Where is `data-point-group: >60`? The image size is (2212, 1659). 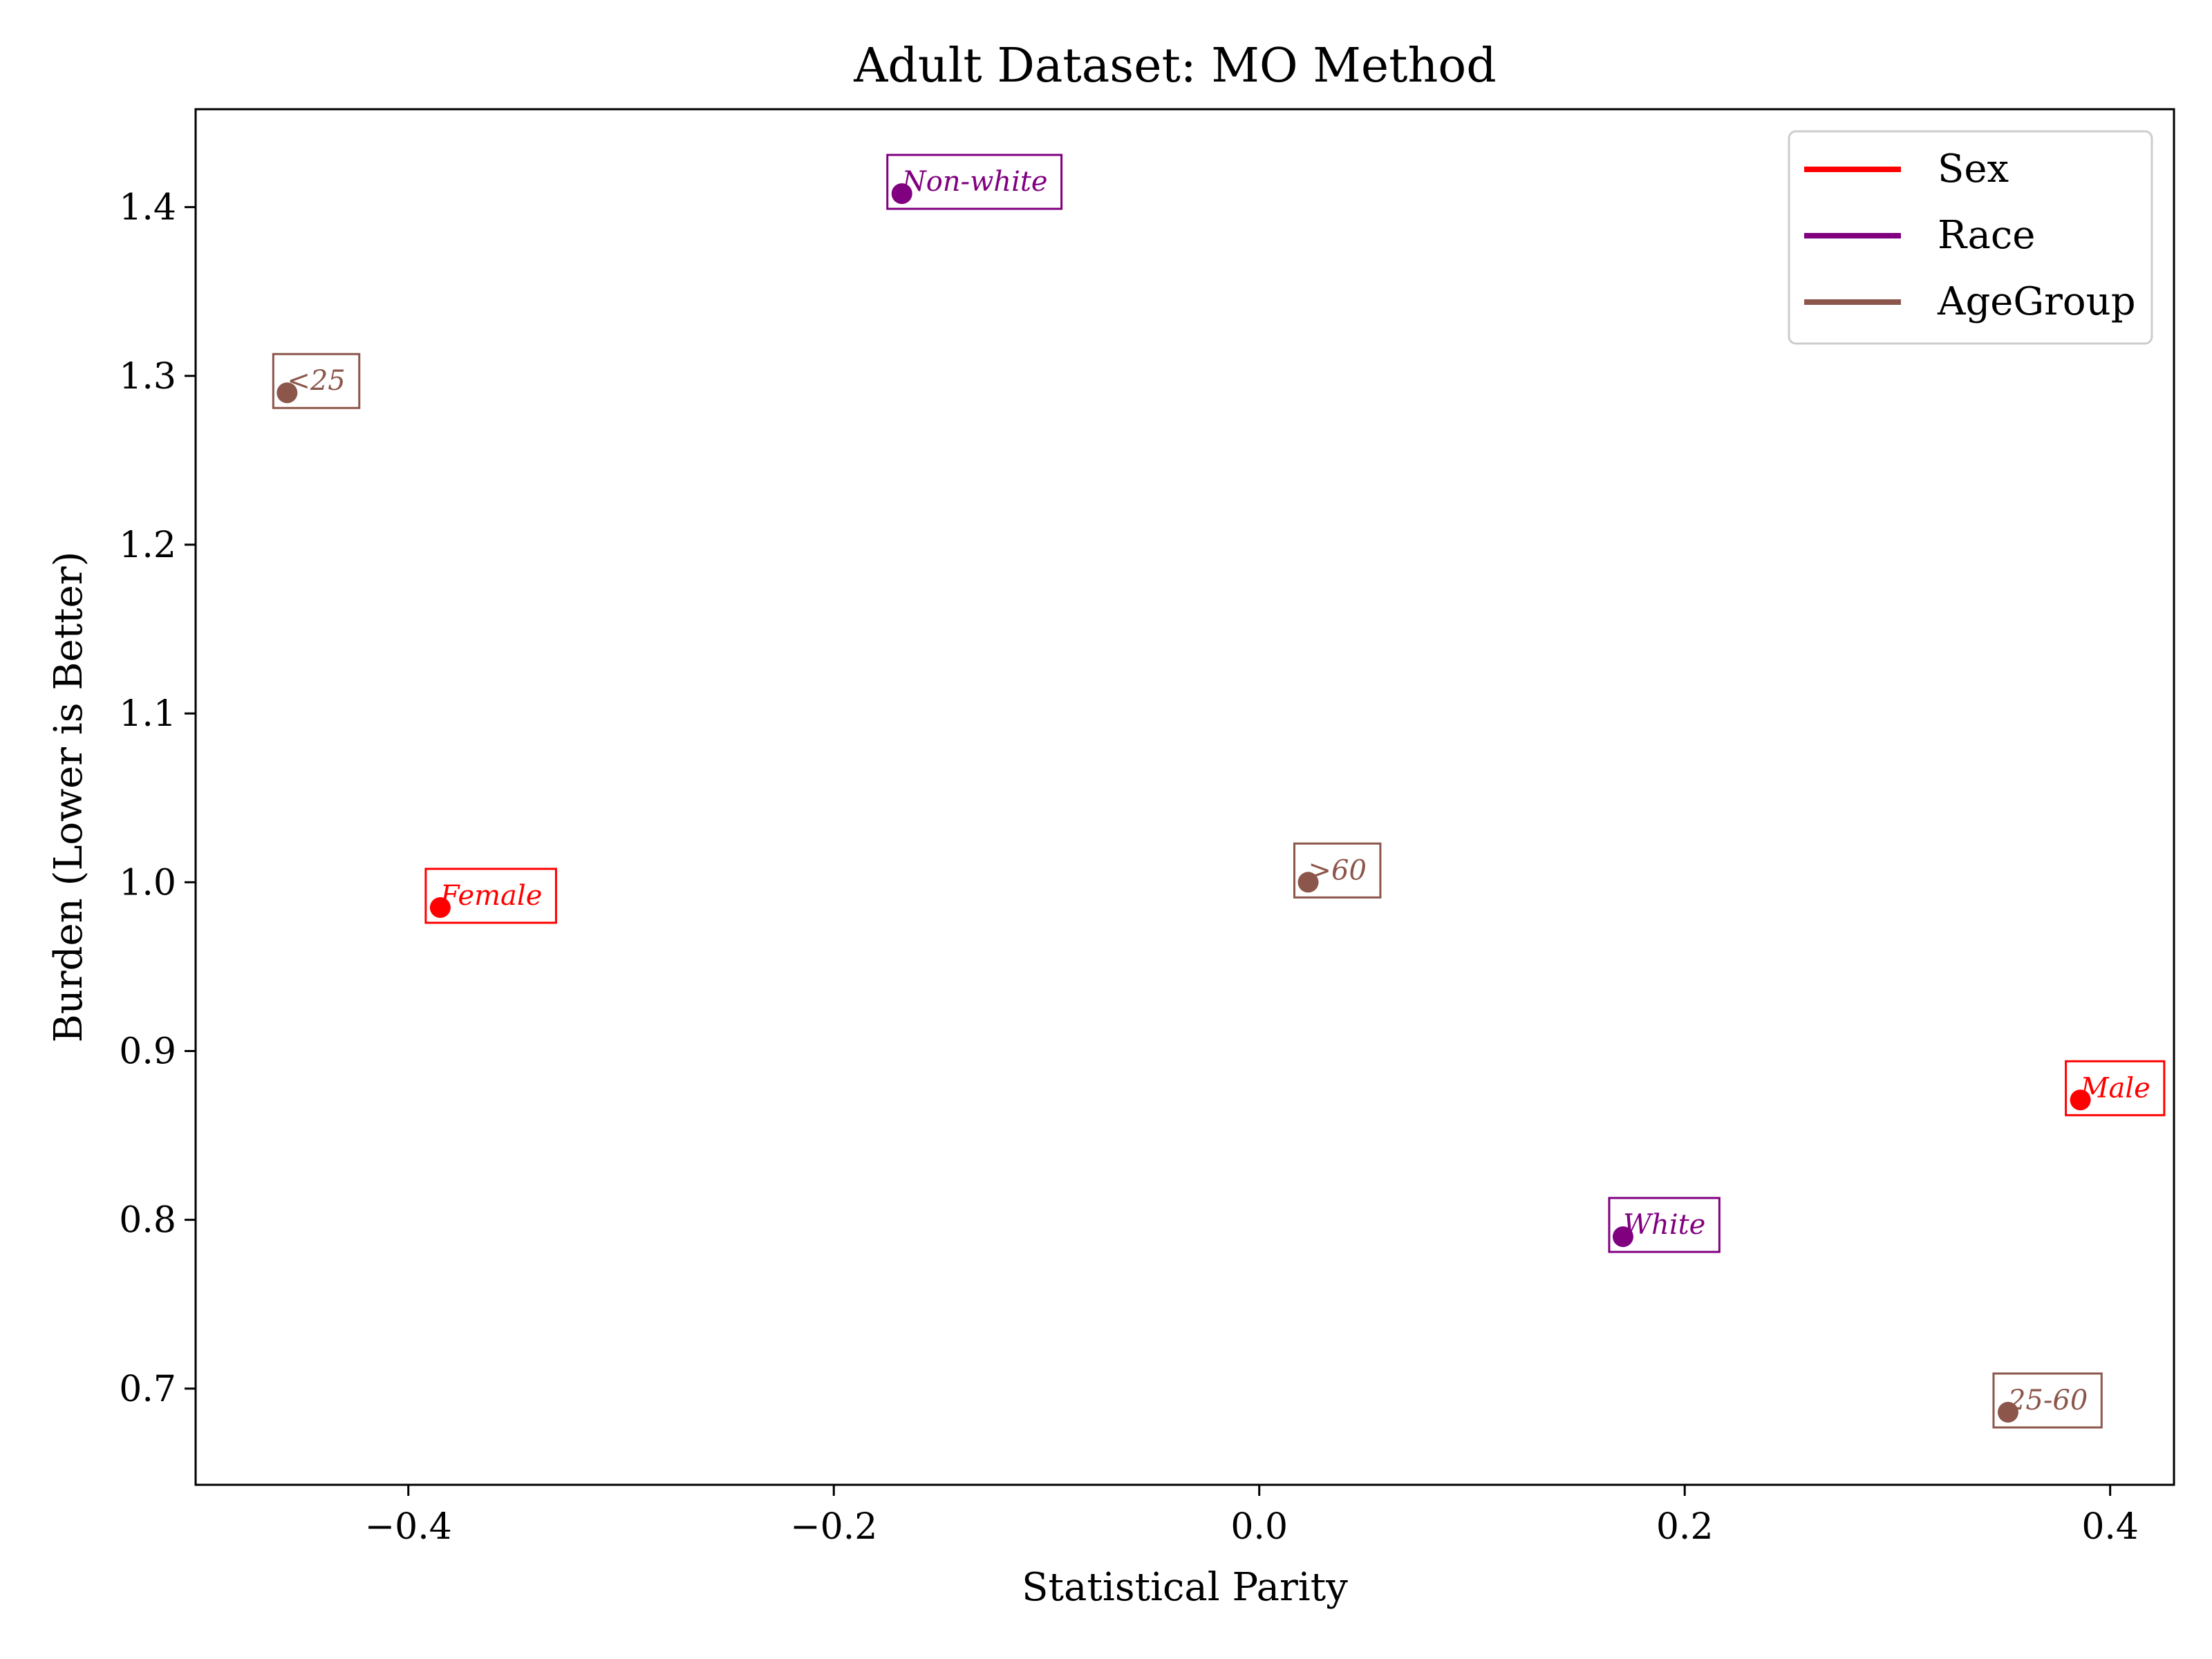 data-point-group: >60 is located at coordinates (1337, 871).